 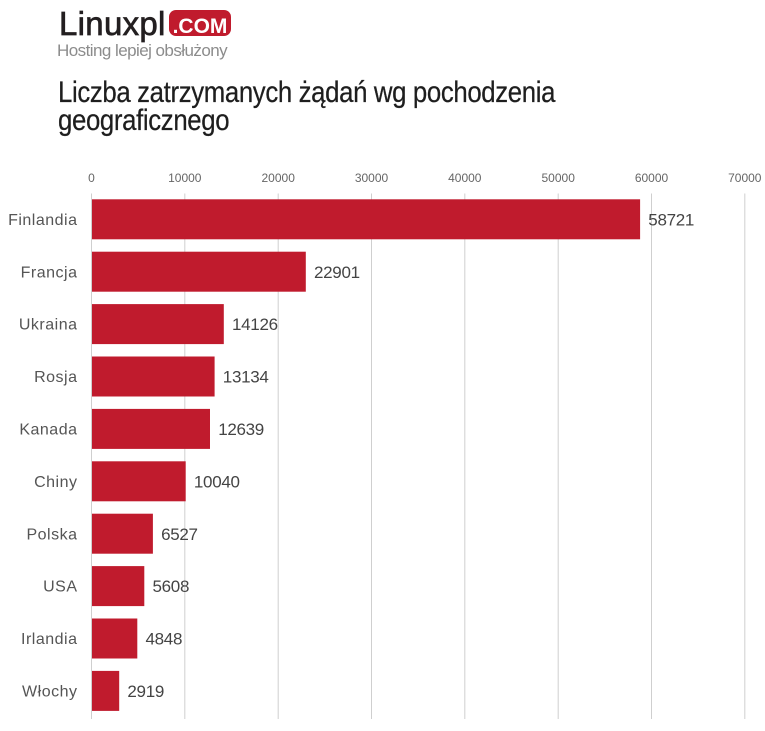 I want to click on svg-text: Rosja, so click(x=55, y=377).